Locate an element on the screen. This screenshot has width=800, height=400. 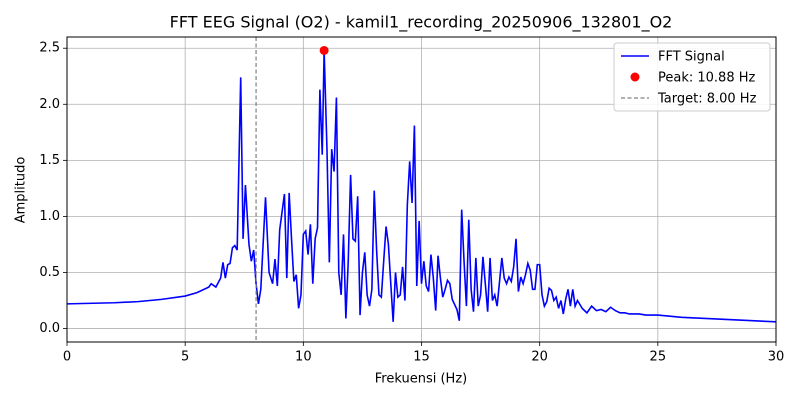
legend-swatch is located at coordinates (635, 77).